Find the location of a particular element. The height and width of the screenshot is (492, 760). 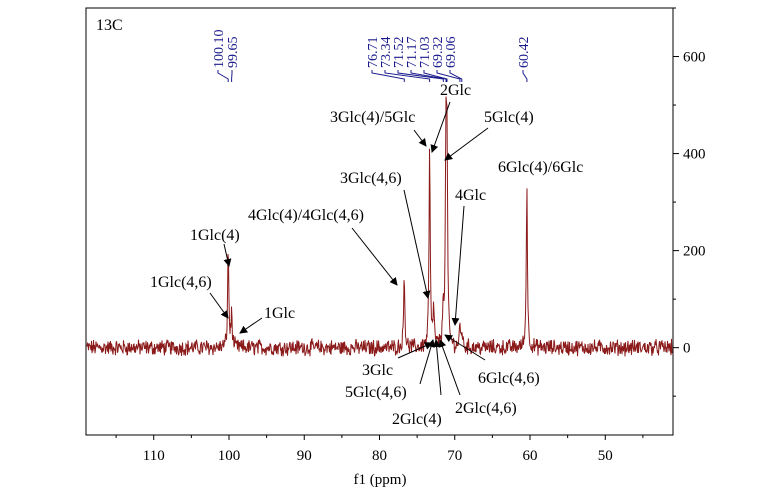

y-tick-label: 200 is located at coordinates (694, 252).